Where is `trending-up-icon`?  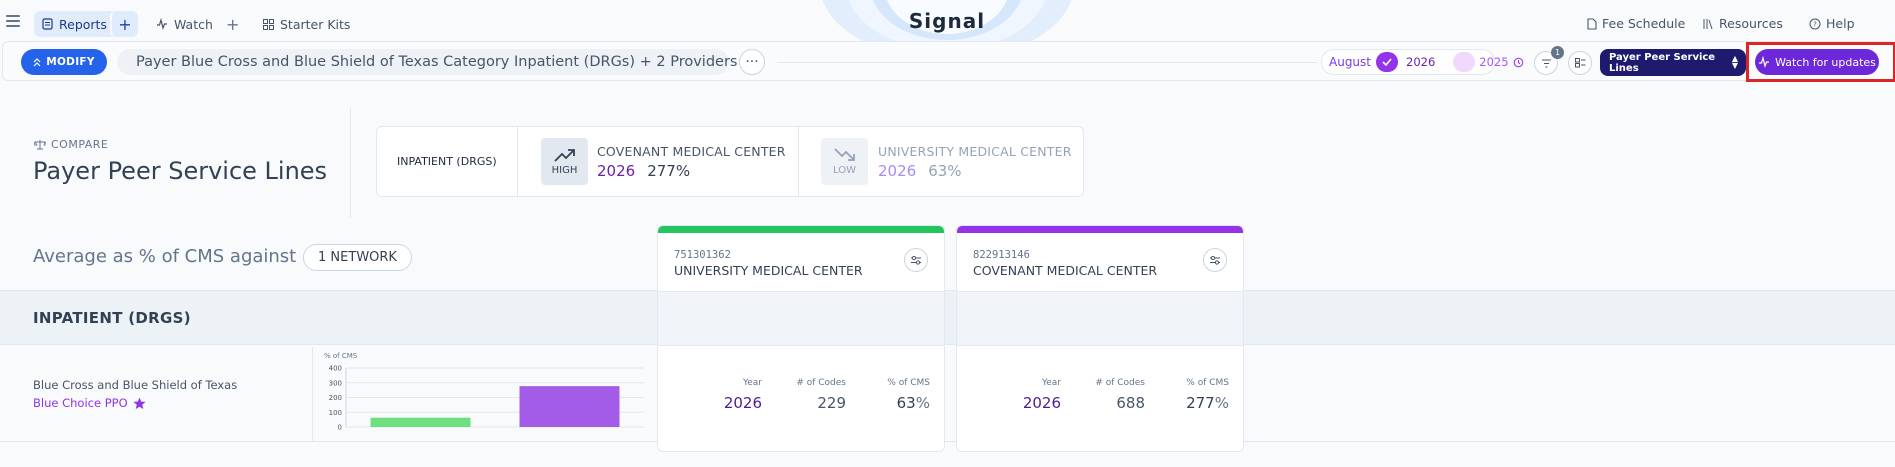
trending-up-icon is located at coordinates (564, 155).